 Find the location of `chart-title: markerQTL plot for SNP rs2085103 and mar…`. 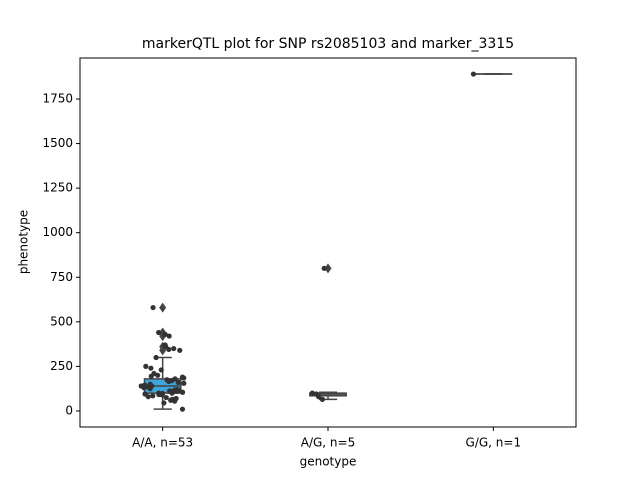

chart-title: markerQTL plot for SNP rs2085103 and mar… is located at coordinates (328, 44).